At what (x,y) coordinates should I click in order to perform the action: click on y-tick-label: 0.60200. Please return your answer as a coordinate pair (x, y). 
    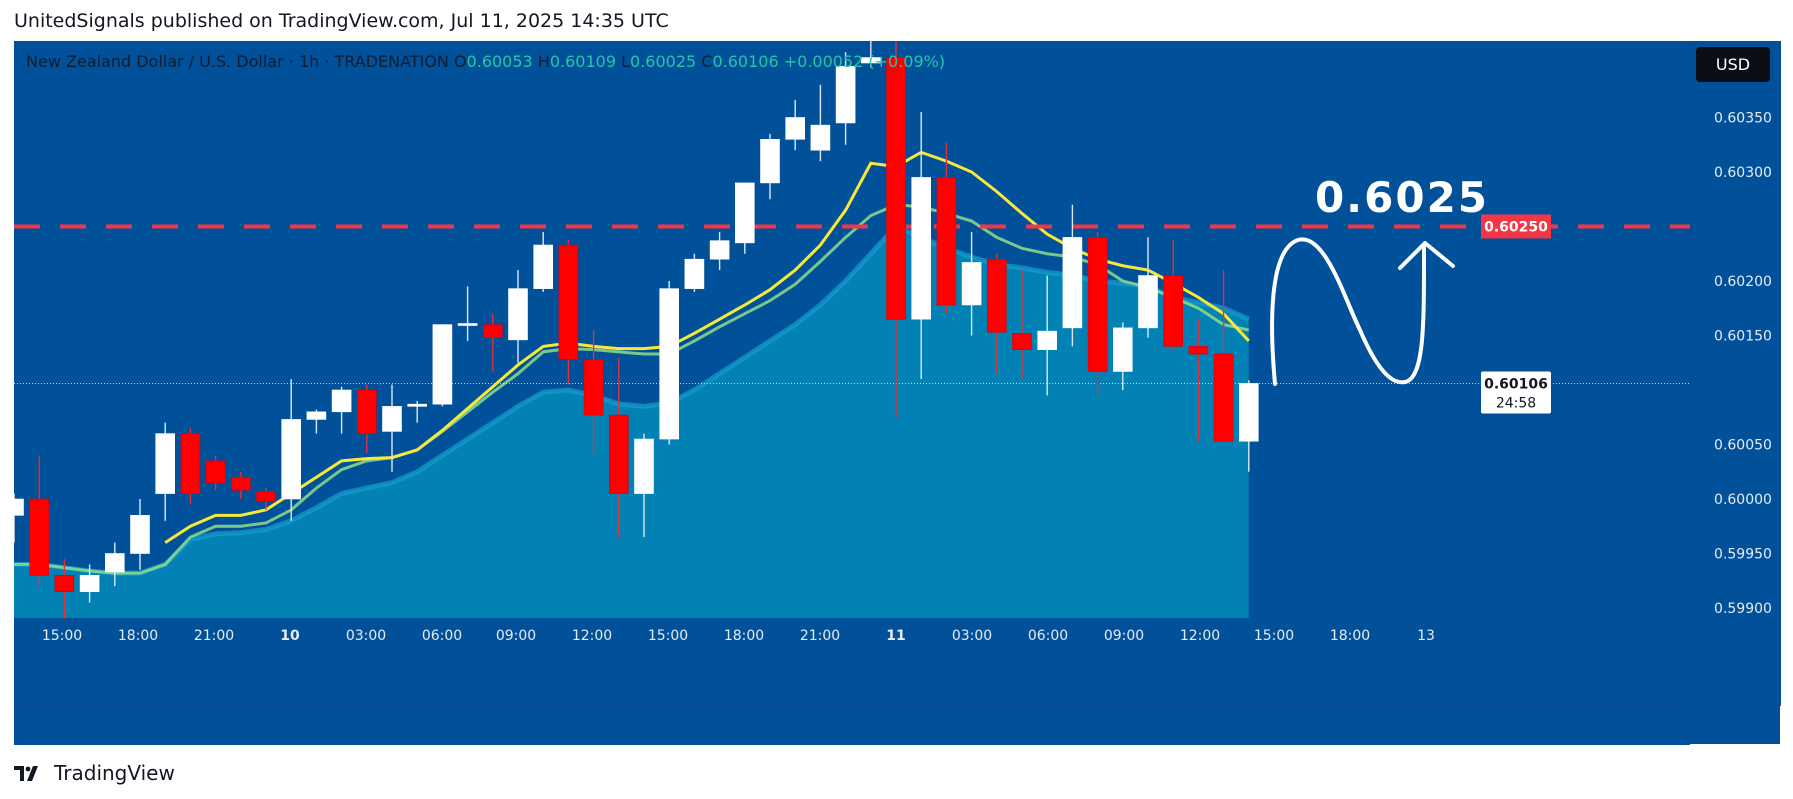
    Looking at the image, I should click on (1743, 282).